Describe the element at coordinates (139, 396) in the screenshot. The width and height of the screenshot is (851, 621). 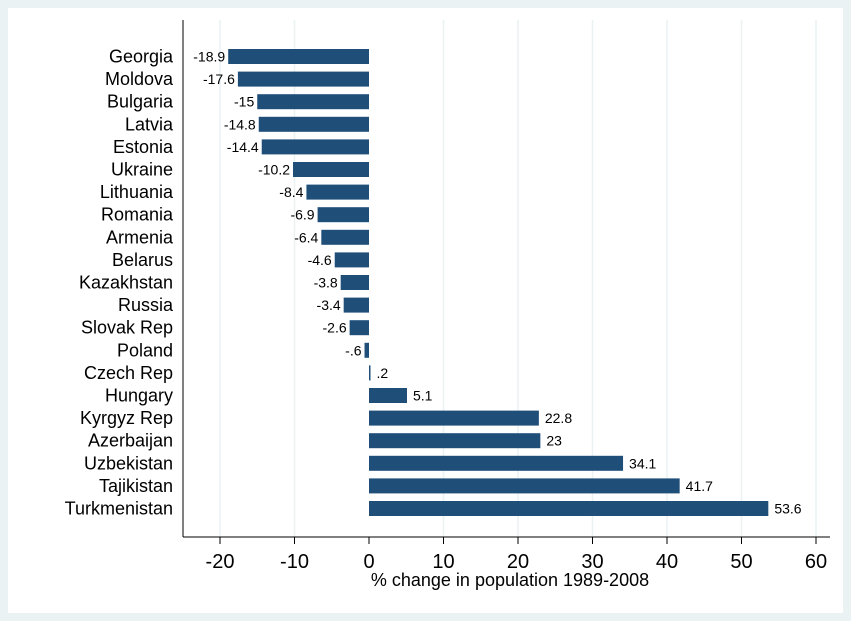
I see `category-label: Hungary` at that location.